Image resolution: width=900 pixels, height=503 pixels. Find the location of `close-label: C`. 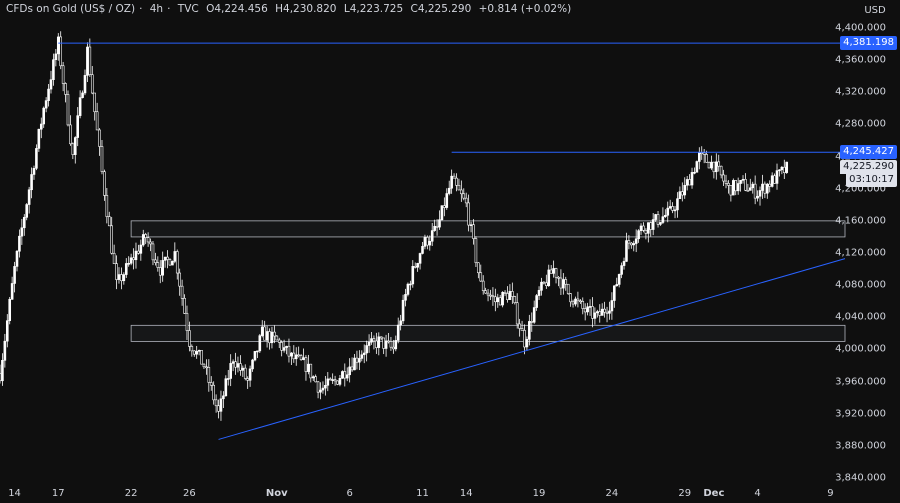

close-label: C is located at coordinates (414, 9).